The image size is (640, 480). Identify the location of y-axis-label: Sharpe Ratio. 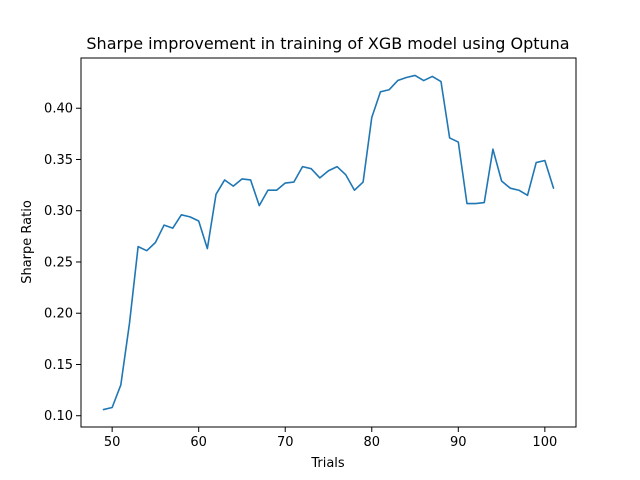
(27, 242).